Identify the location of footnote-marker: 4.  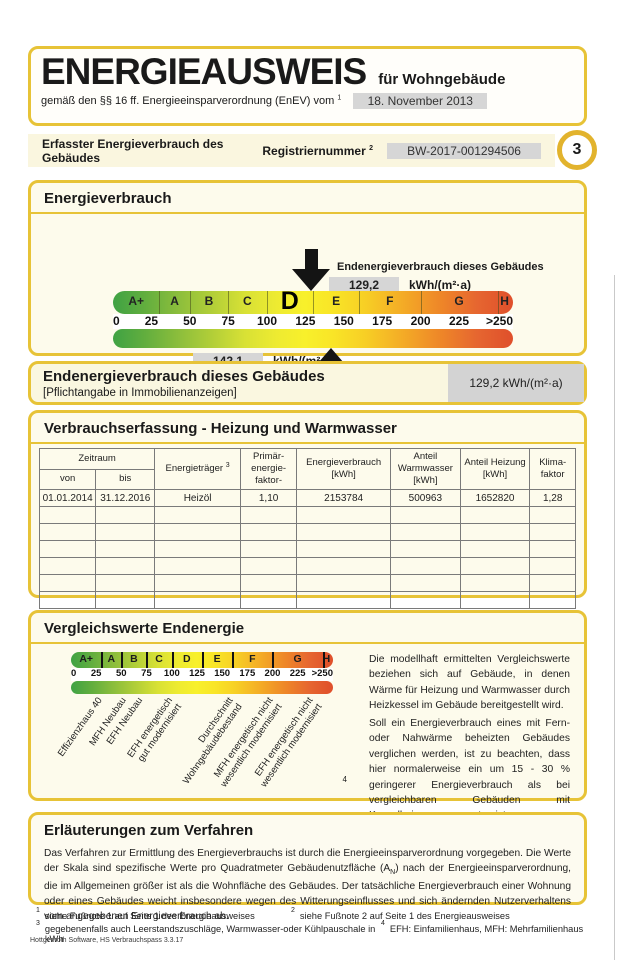
(344, 779).